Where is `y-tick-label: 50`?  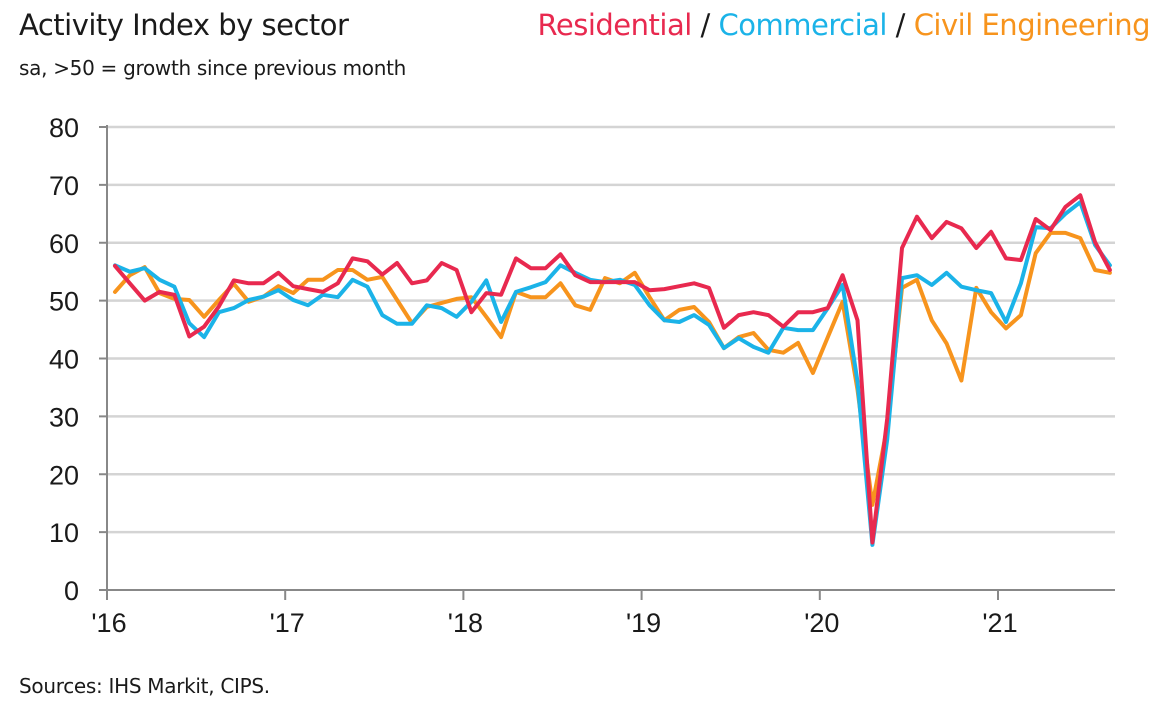
y-tick-label: 50 is located at coordinates (64, 302).